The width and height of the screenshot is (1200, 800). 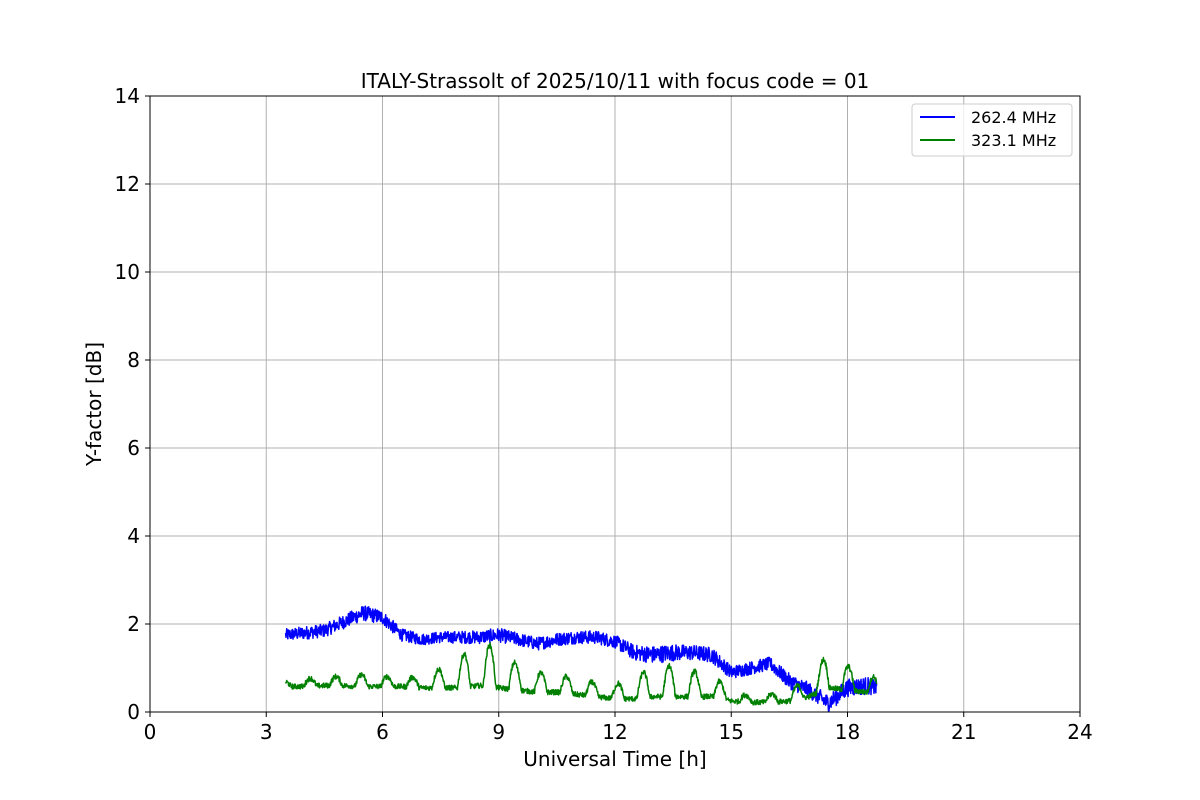 I want to click on y-tick-label: 8, so click(x=133, y=360).